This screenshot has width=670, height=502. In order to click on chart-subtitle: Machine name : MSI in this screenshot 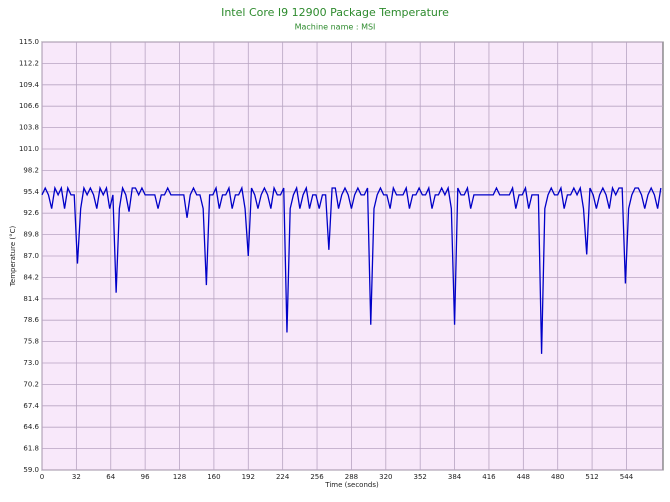, I will do `click(335, 27)`.